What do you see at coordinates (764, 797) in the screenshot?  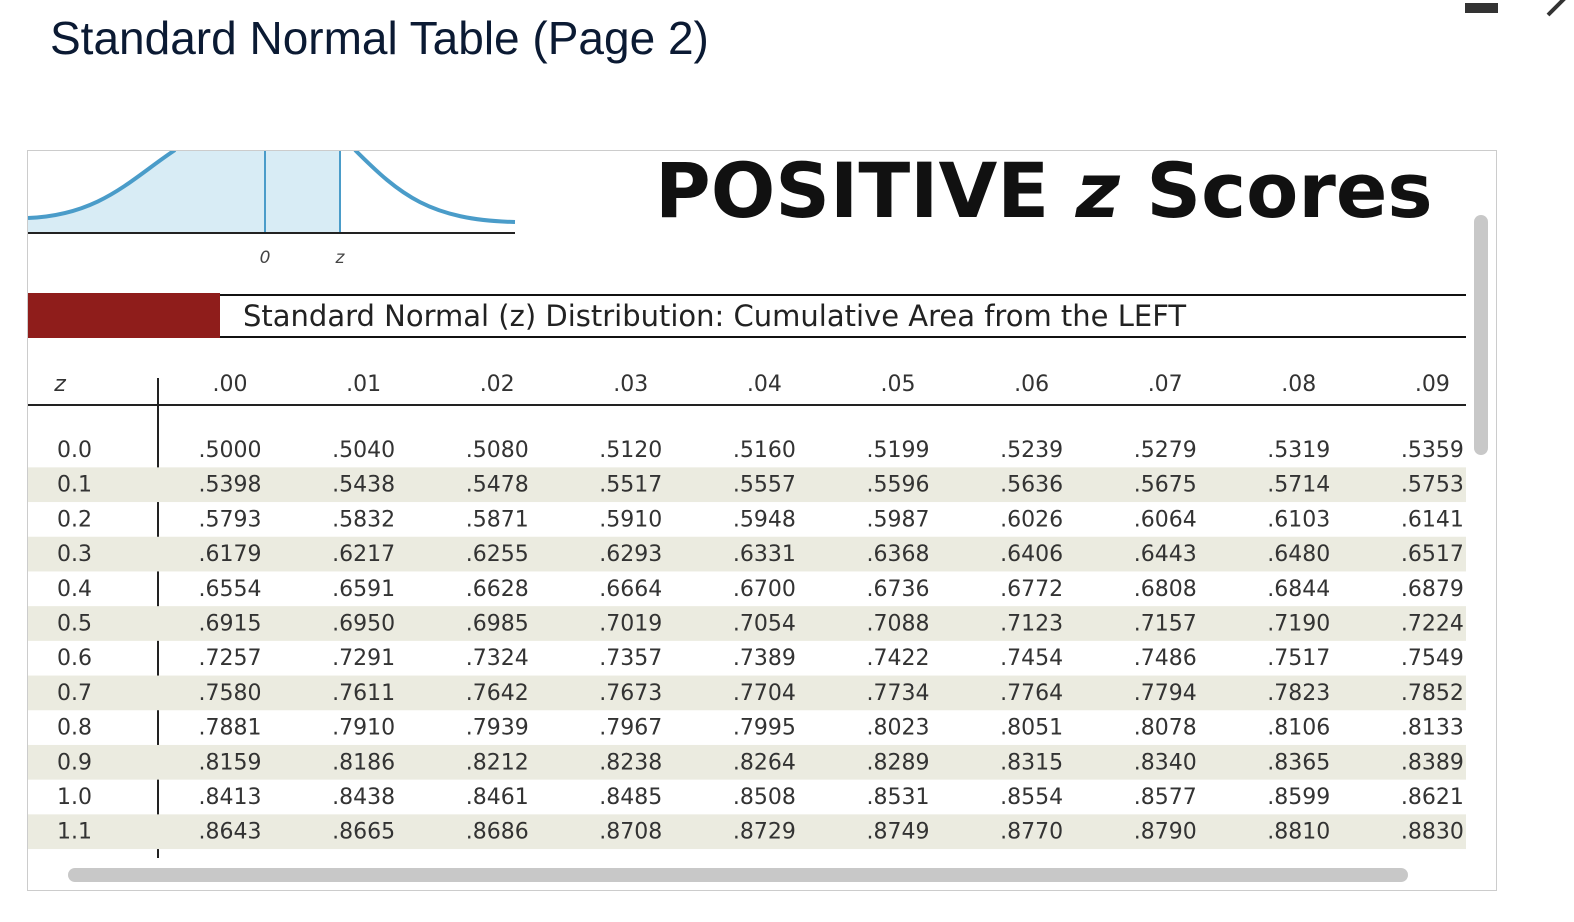 I see `cell: .8508` at bounding box center [764, 797].